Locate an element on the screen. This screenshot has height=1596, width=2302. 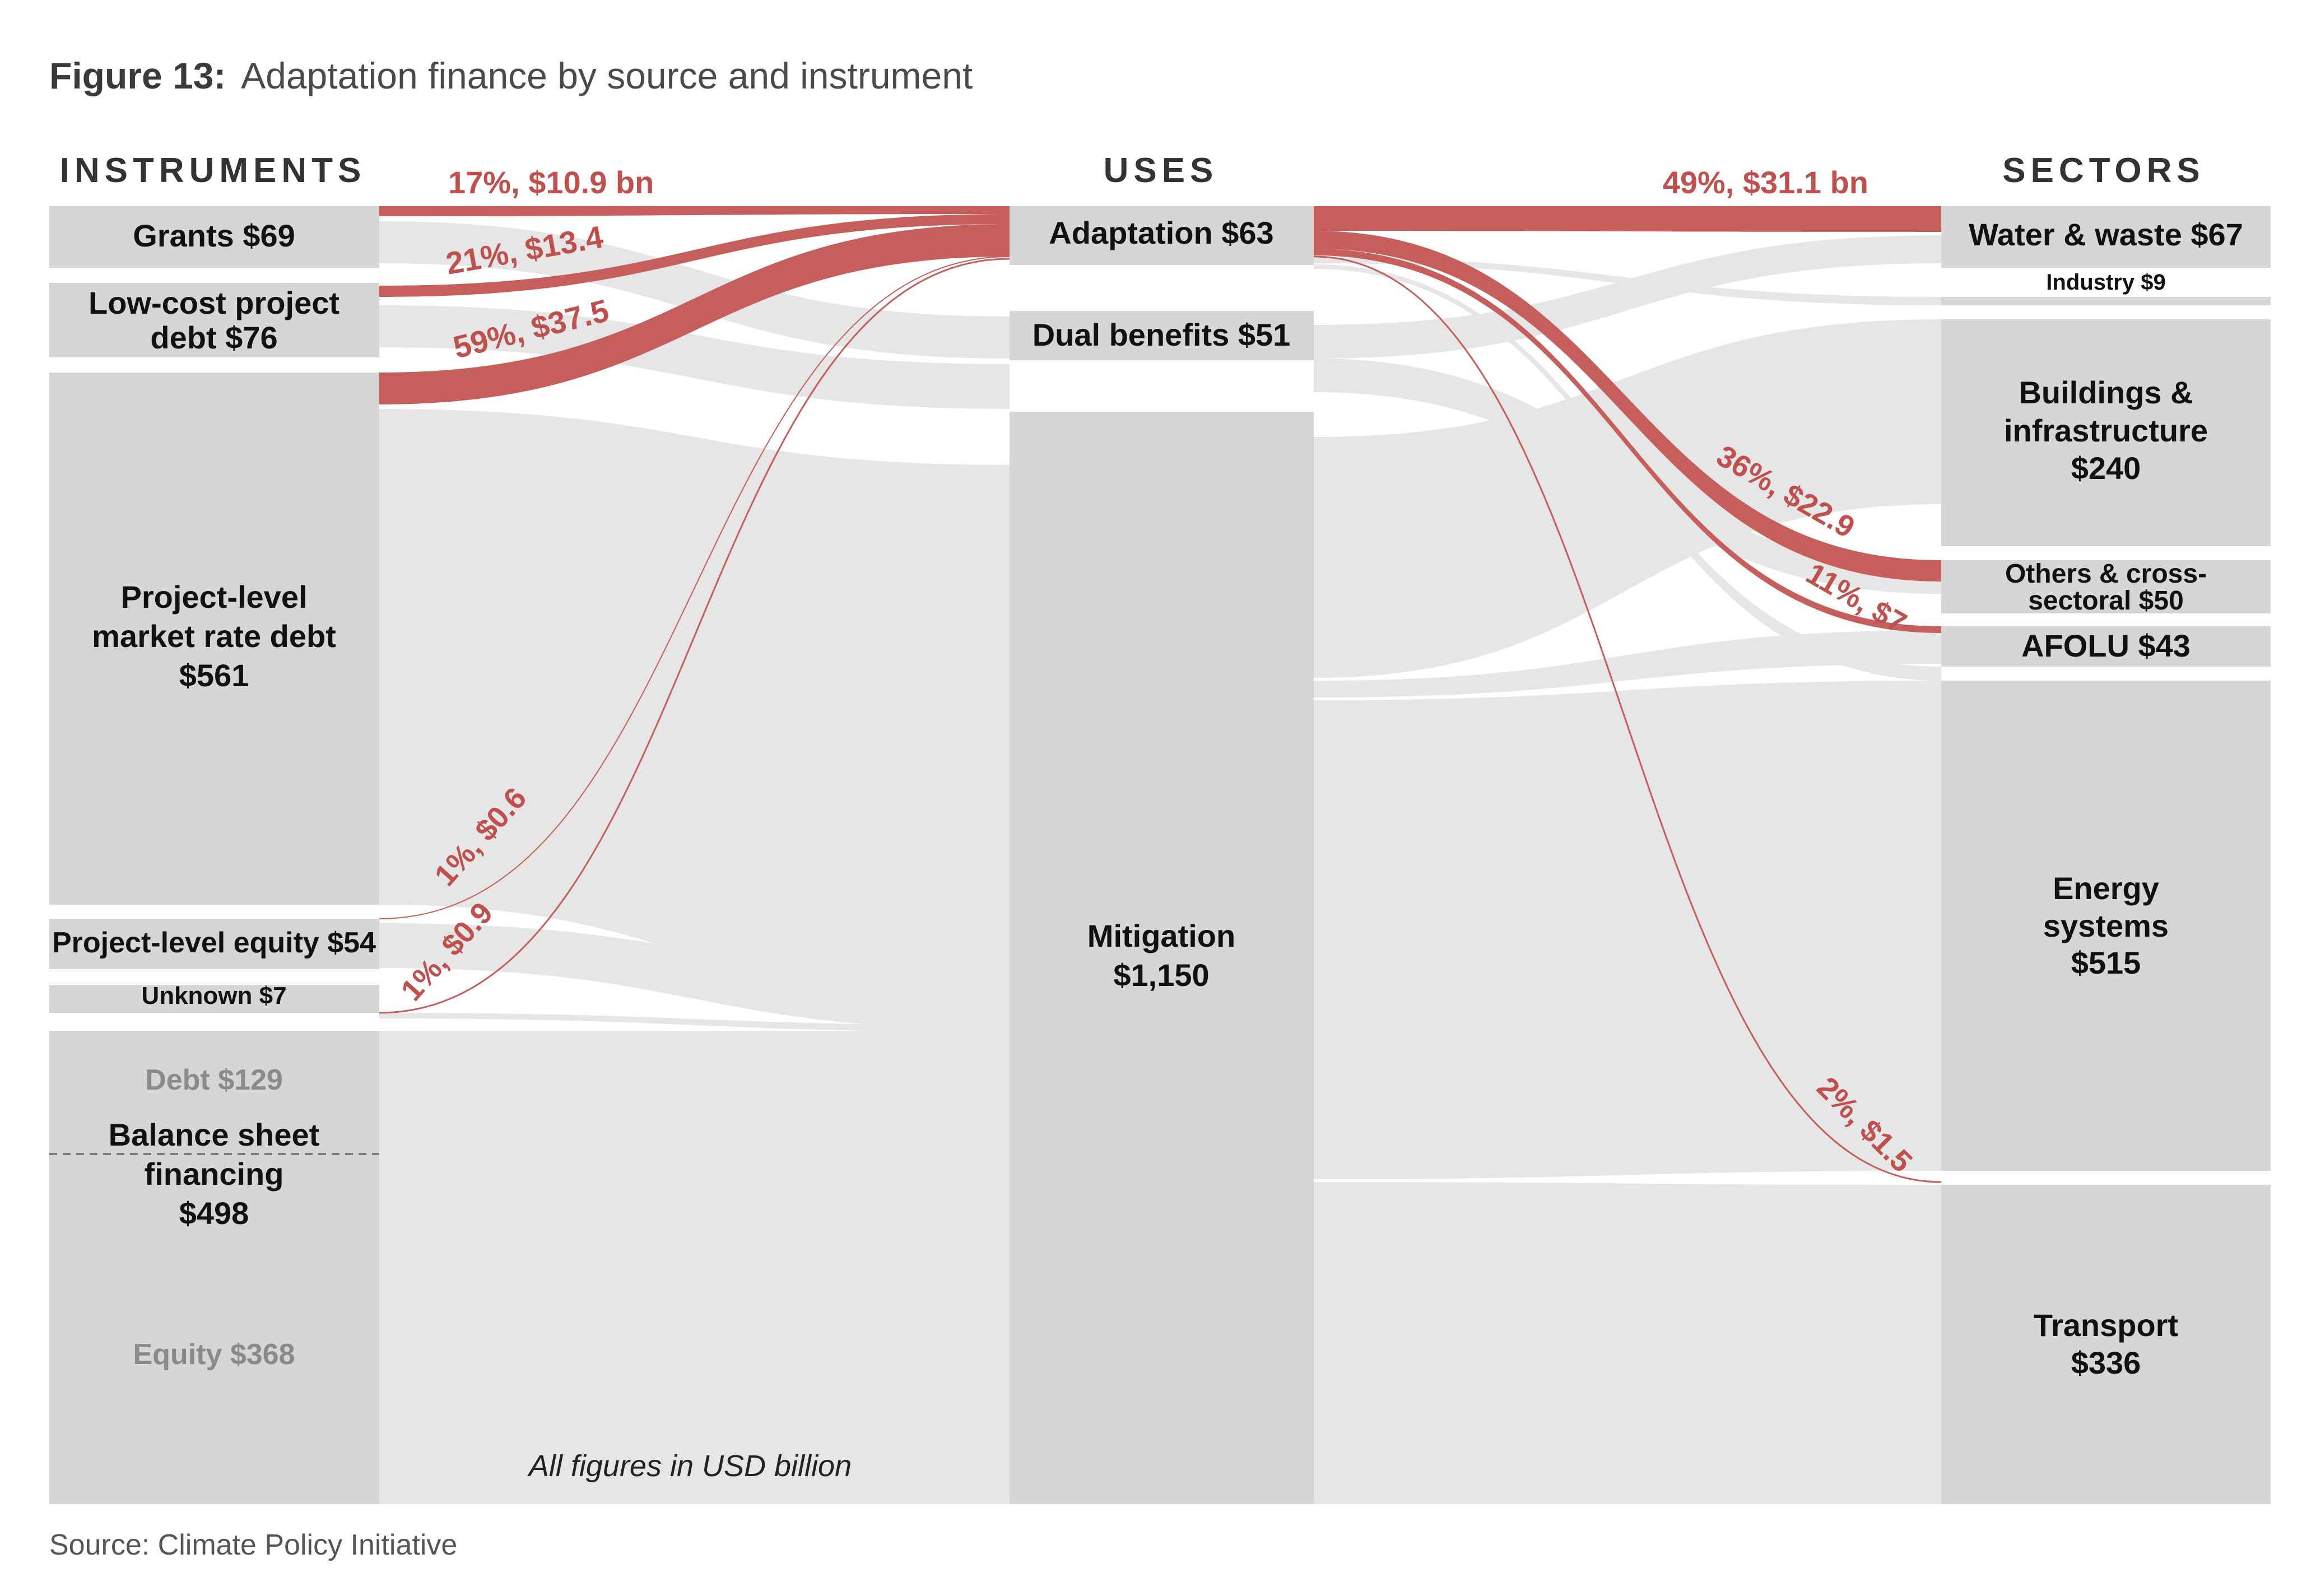
flow-label-grants-adaptation: 17%, $10.9 bn is located at coordinates (551, 182).